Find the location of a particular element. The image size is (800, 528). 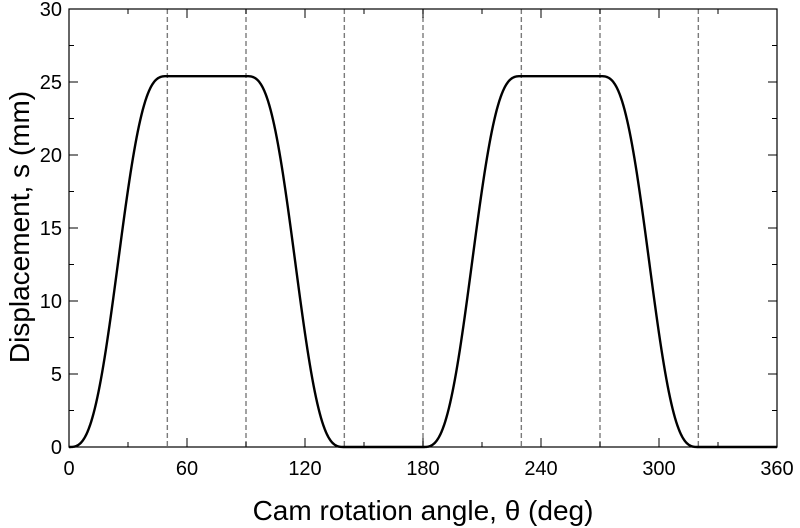

y-tick-label: 0 is located at coordinates (56, 448).